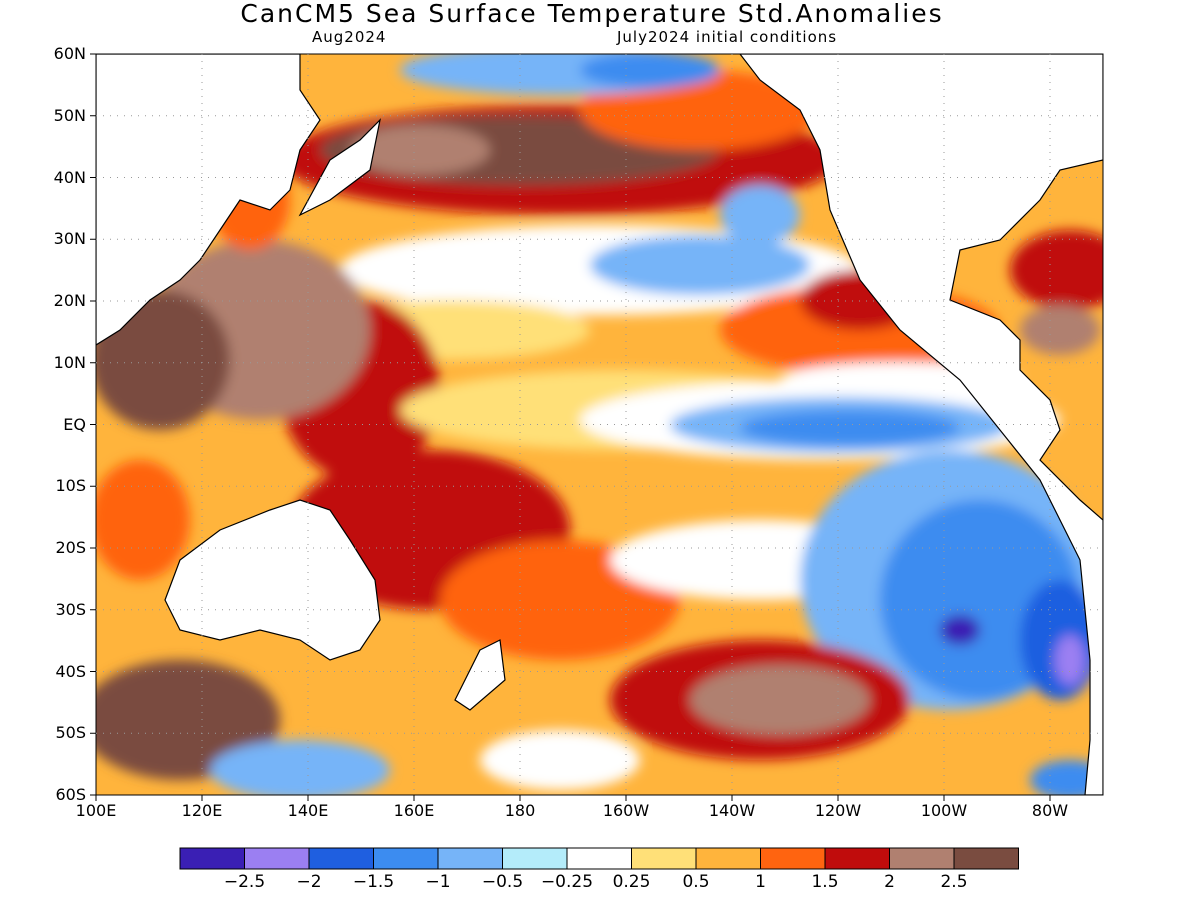 The width and height of the screenshot is (1200, 900). I want to click on lon-label: 180, so click(520, 810).